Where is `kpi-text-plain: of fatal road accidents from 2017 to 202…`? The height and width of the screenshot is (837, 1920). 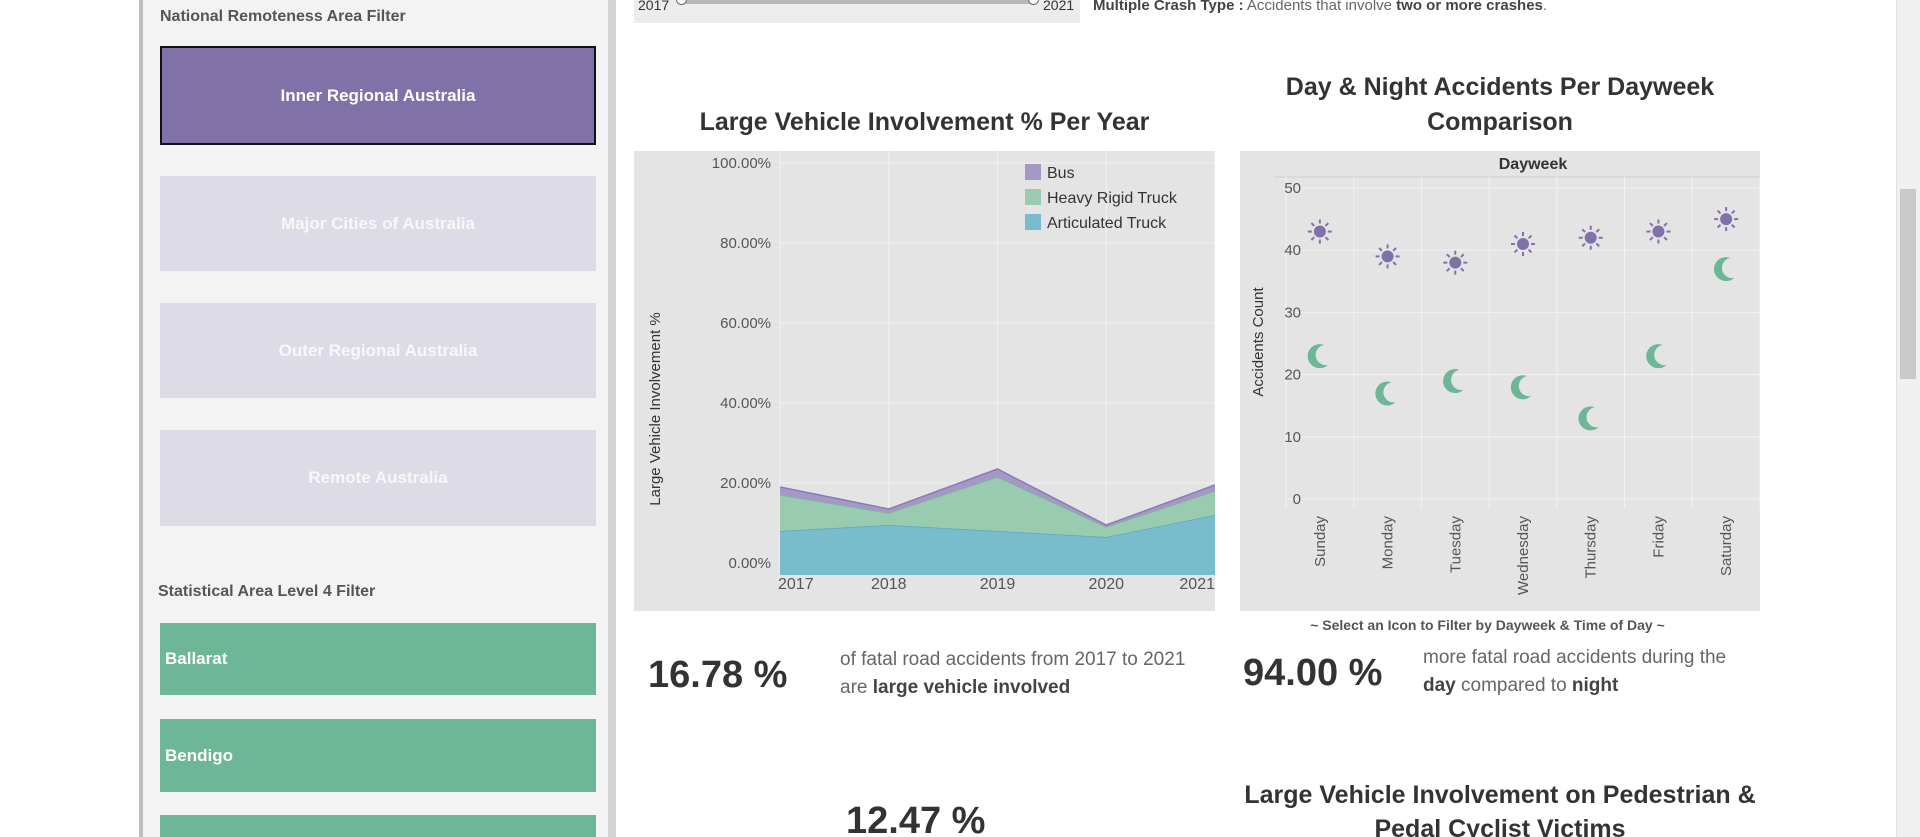
kpi-text-plain: of fatal road accidents from 2017 to 202… is located at coordinates (1013, 673).